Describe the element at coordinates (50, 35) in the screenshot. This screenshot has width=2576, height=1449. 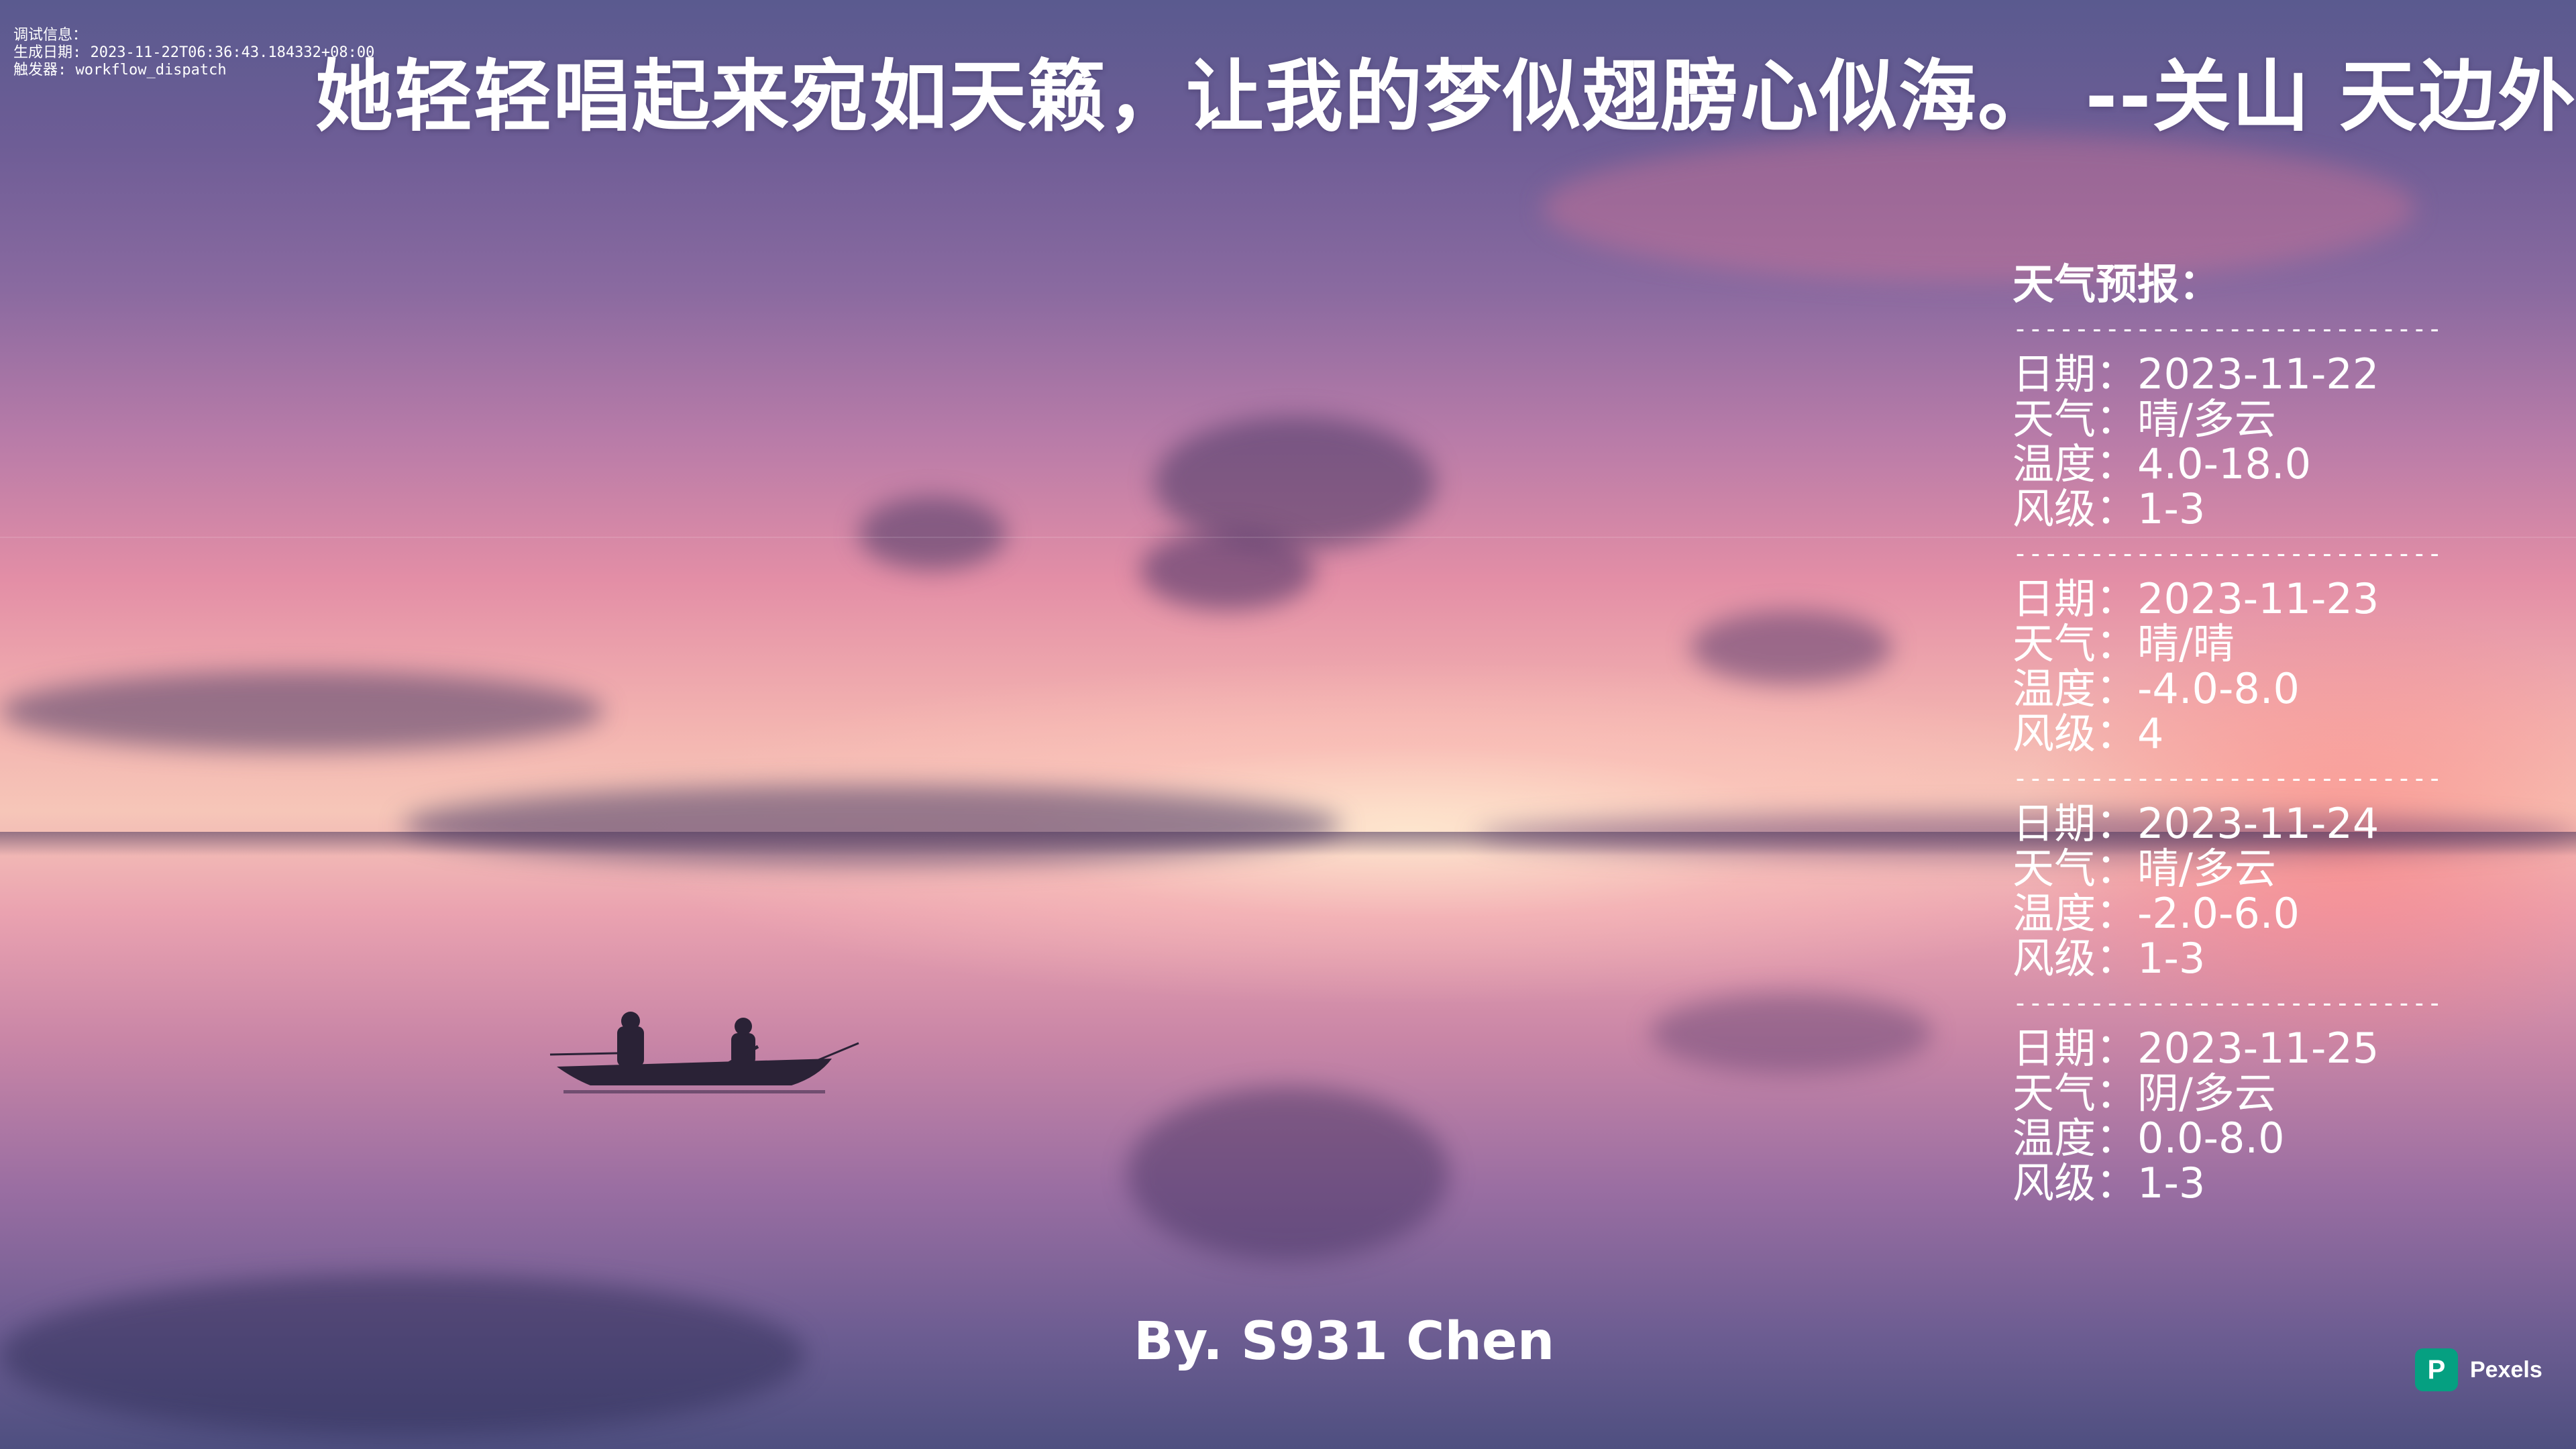
I see `debug-label: 调试信息：` at that location.